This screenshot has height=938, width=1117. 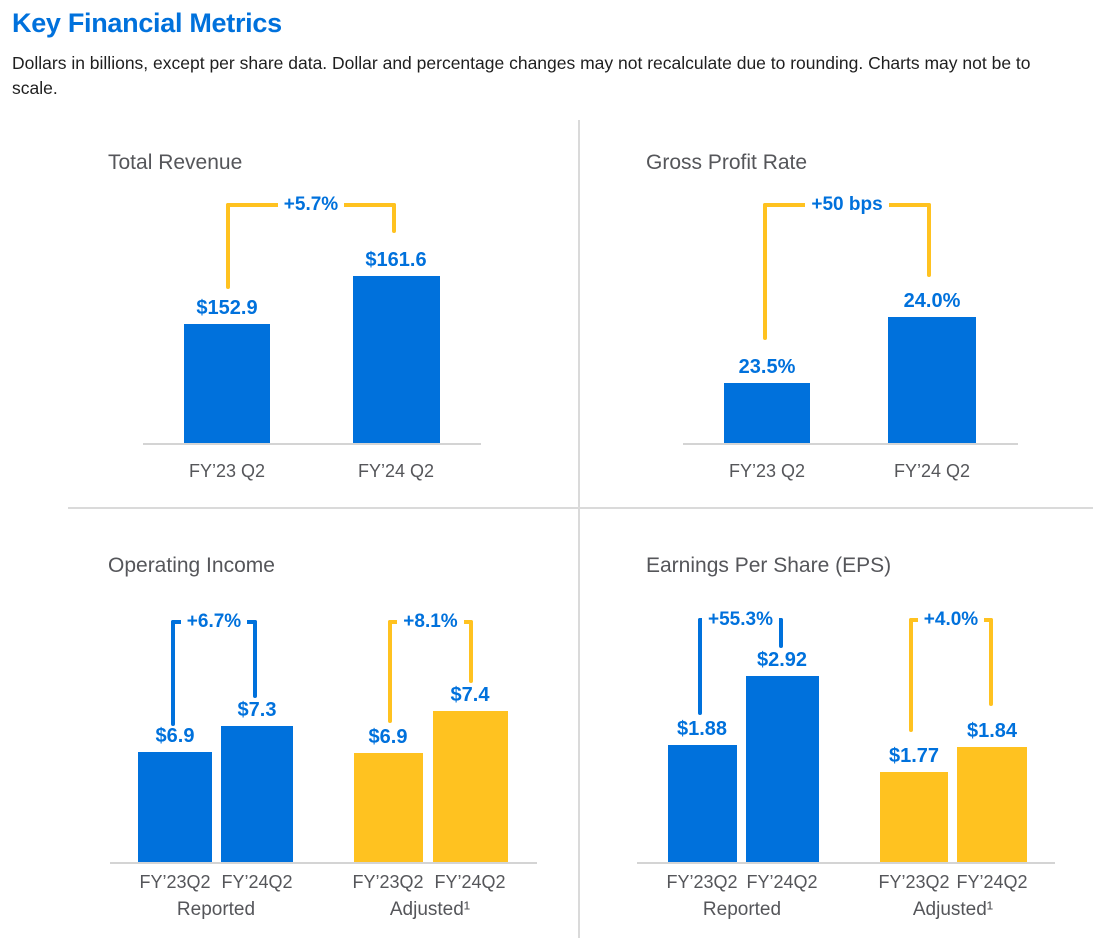 What do you see at coordinates (769, 565) in the screenshot?
I see `chart-title: Earnings Per Share (EPS)` at bounding box center [769, 565].